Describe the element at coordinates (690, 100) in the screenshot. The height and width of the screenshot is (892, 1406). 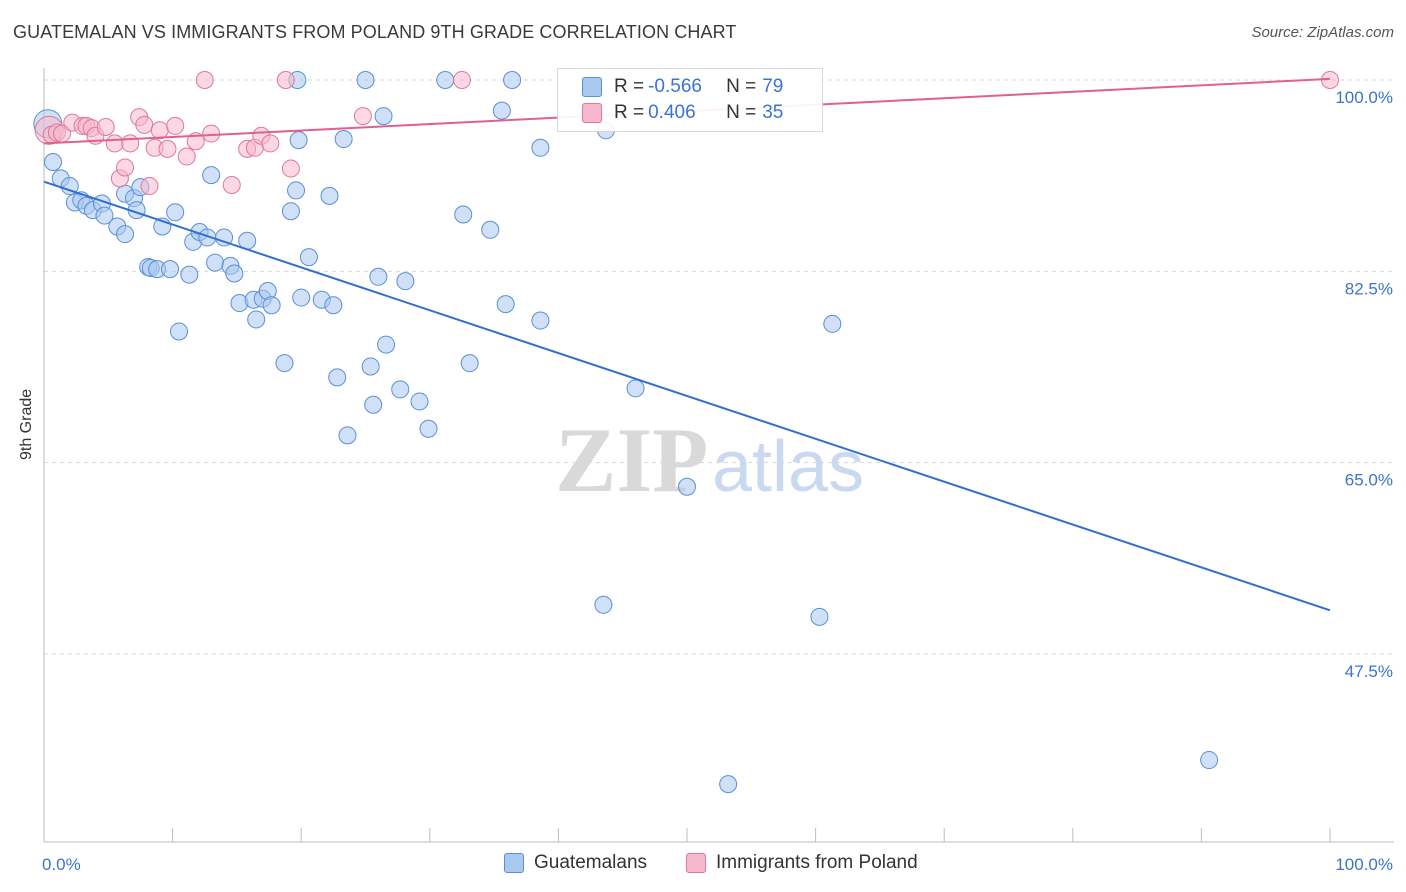
I see `stats-legend: R = -0.566 N = 79 R = 0.406 N = 35` at that location.